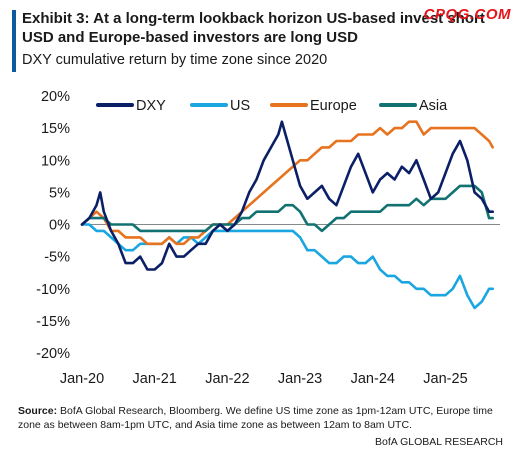 The image size is (521, 455). What do you see at coordinates (59, 226) in the screenshot?
I see `y-tick-label: 0%` at bounding box center [59, 226].